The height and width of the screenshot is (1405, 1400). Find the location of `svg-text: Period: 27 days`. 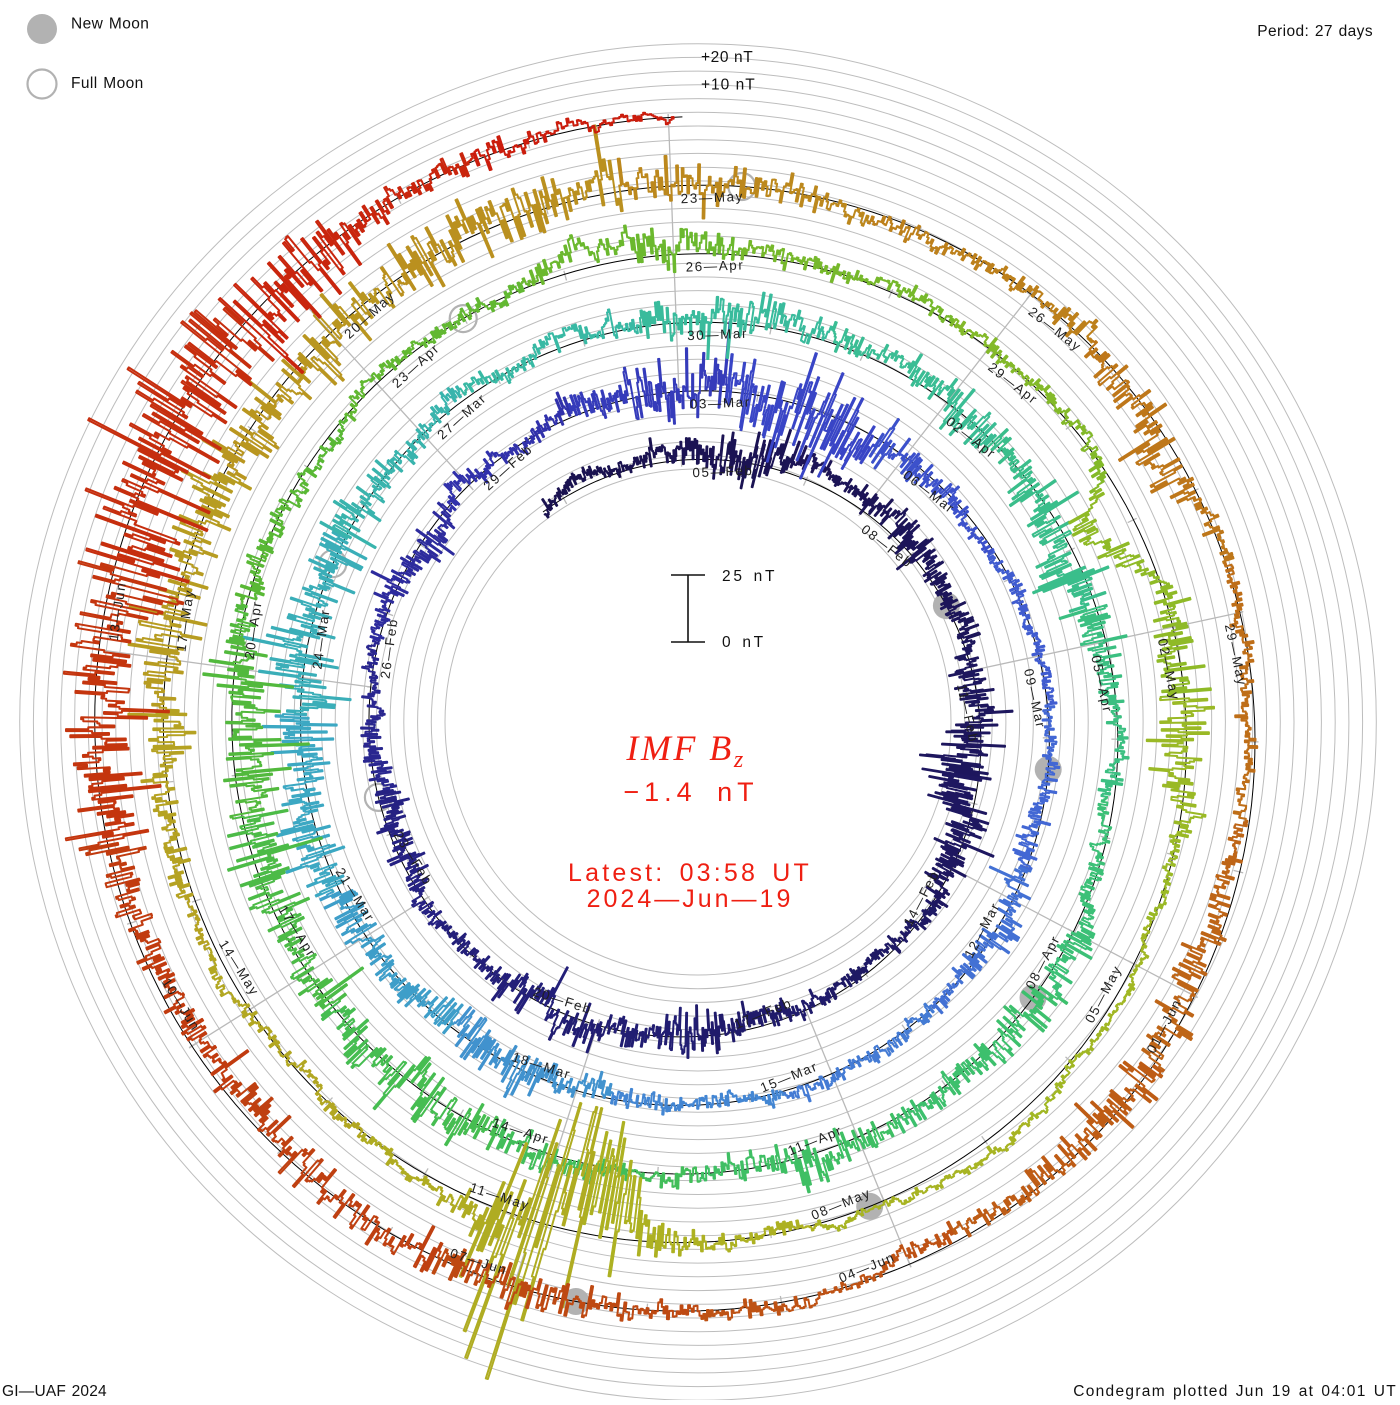

svg-text: Period: 27 days is located at coordinates (1315, 31).